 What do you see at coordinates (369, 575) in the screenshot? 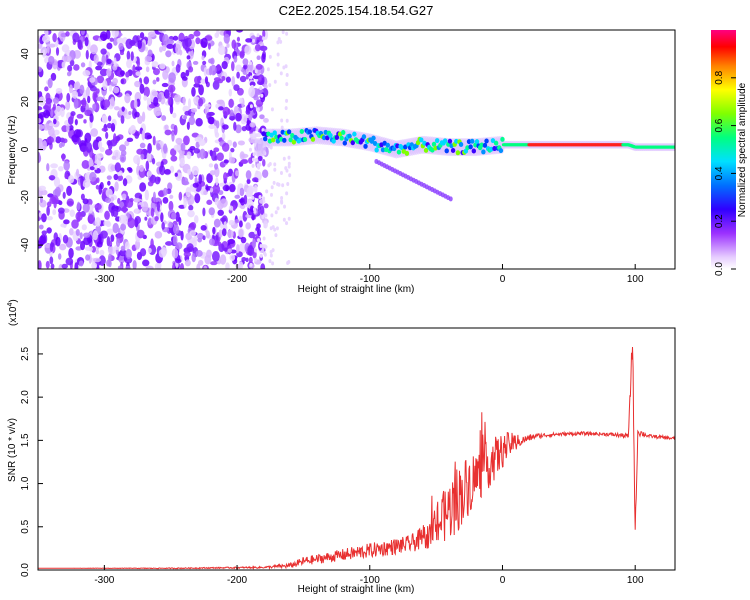
I see `bottom-x-ticks: -300 -200 -100 0 100` at bounding box center [369, 575].